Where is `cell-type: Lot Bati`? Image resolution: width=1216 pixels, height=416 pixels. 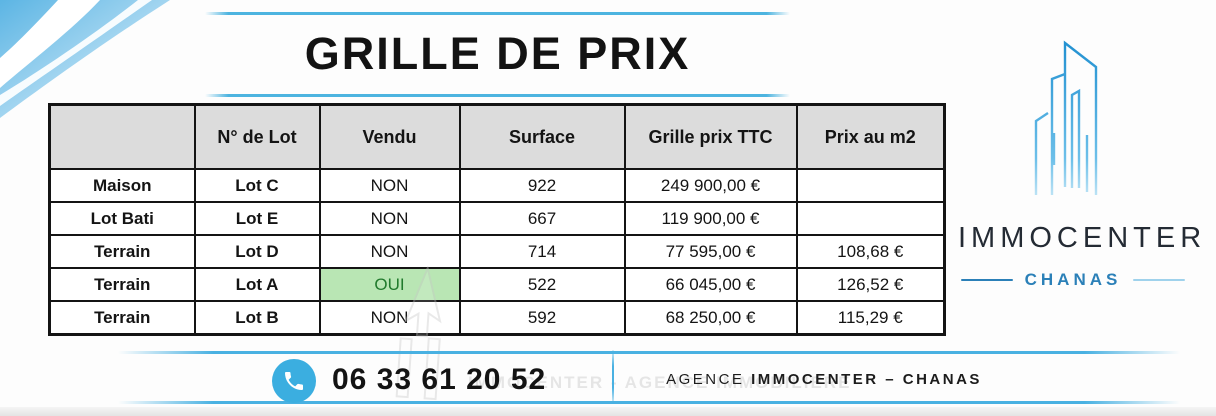
cell-type: Lot Bati is located at coordinates (122, 218).